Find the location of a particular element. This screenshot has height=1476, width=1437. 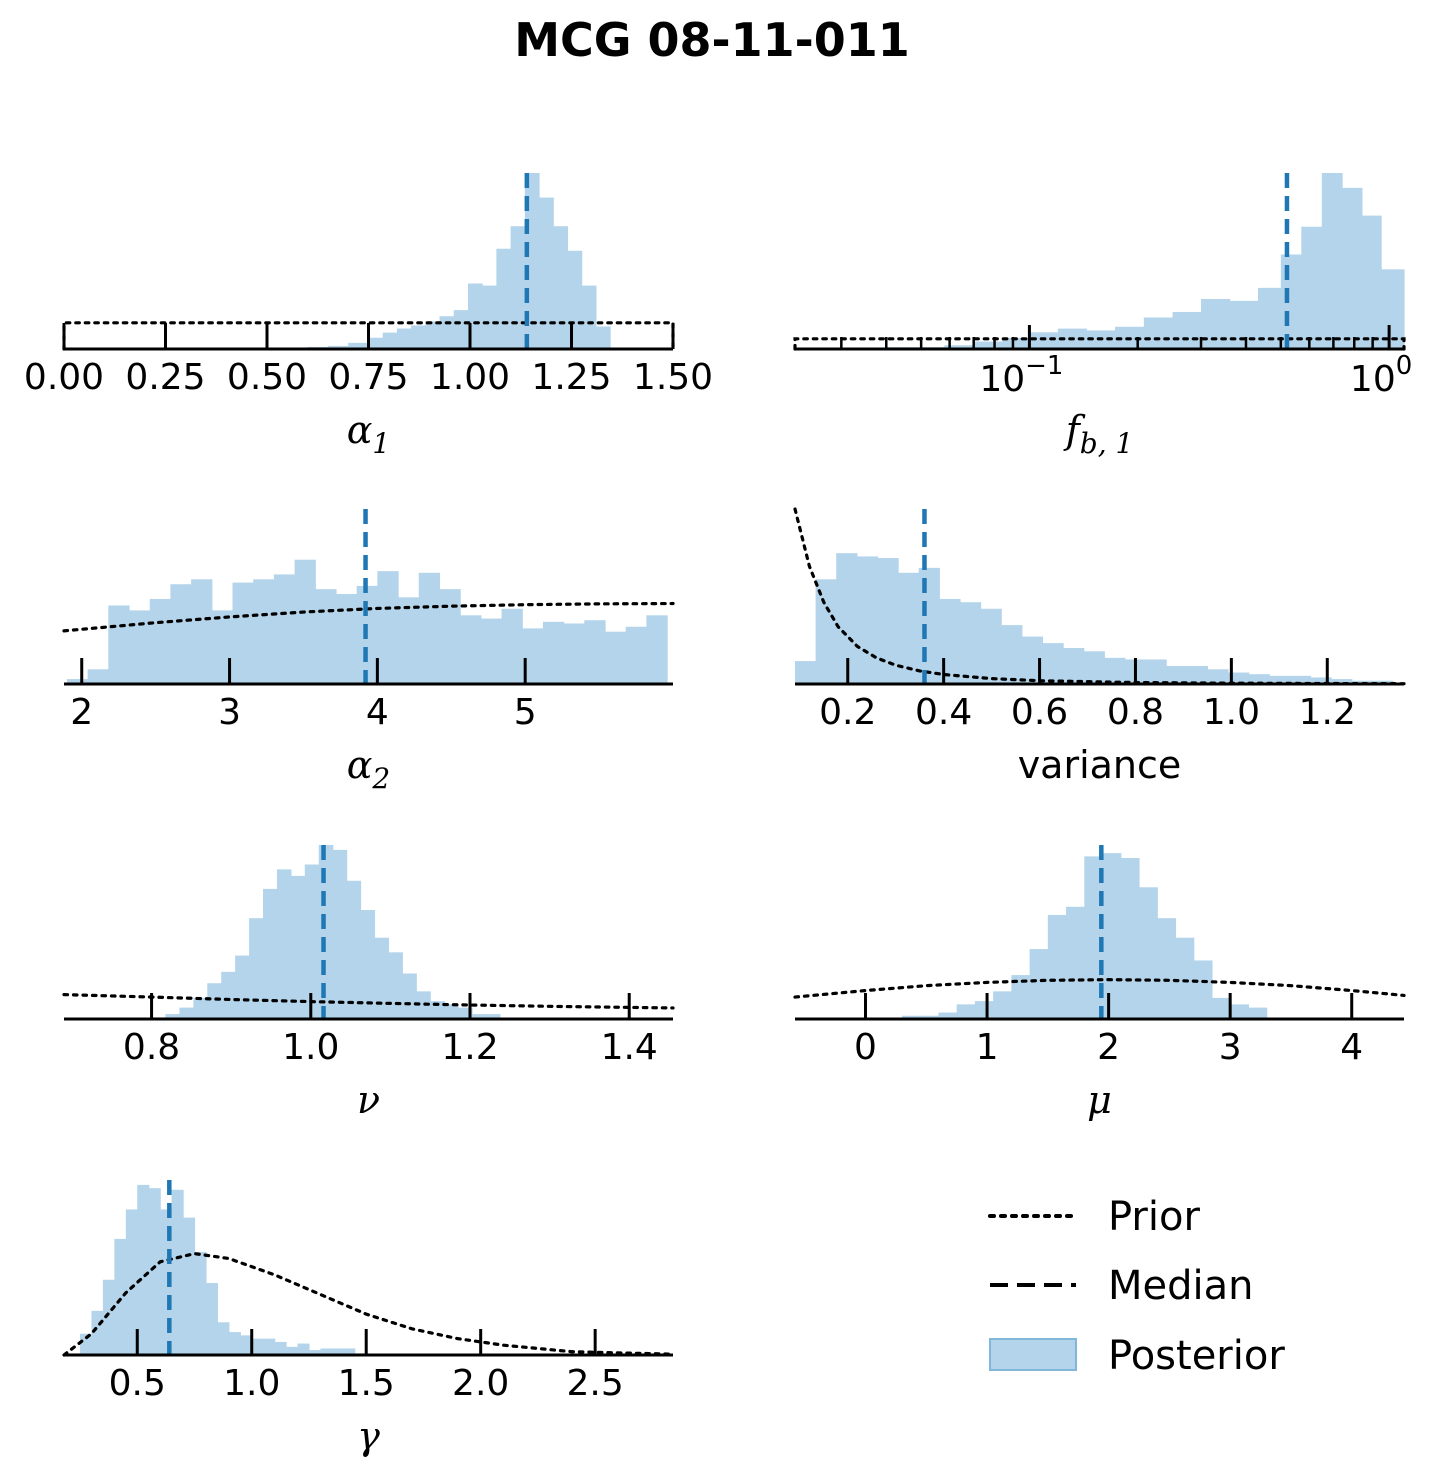

prior-line is located at coordinates (368, 1001).